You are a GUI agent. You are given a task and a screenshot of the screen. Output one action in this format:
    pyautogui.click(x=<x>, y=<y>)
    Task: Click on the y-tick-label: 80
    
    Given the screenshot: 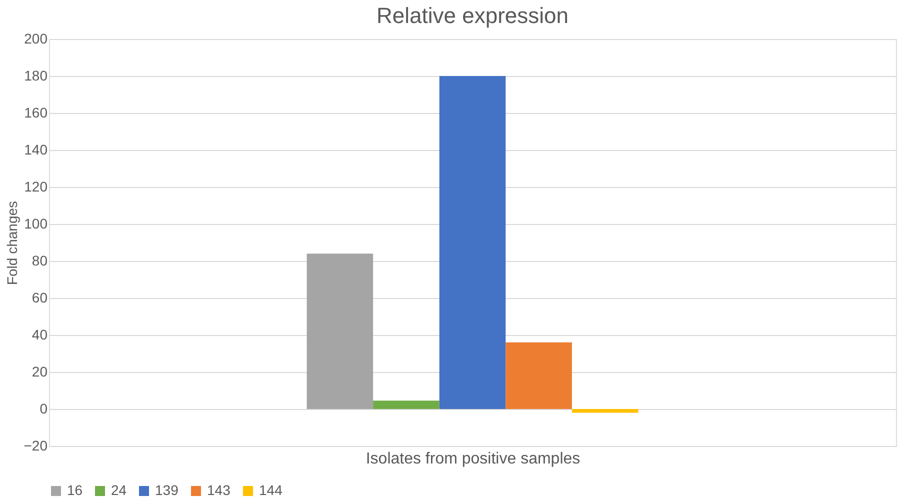 What is the action you would take?
    pyautogui.click(x=40, y=260)
    